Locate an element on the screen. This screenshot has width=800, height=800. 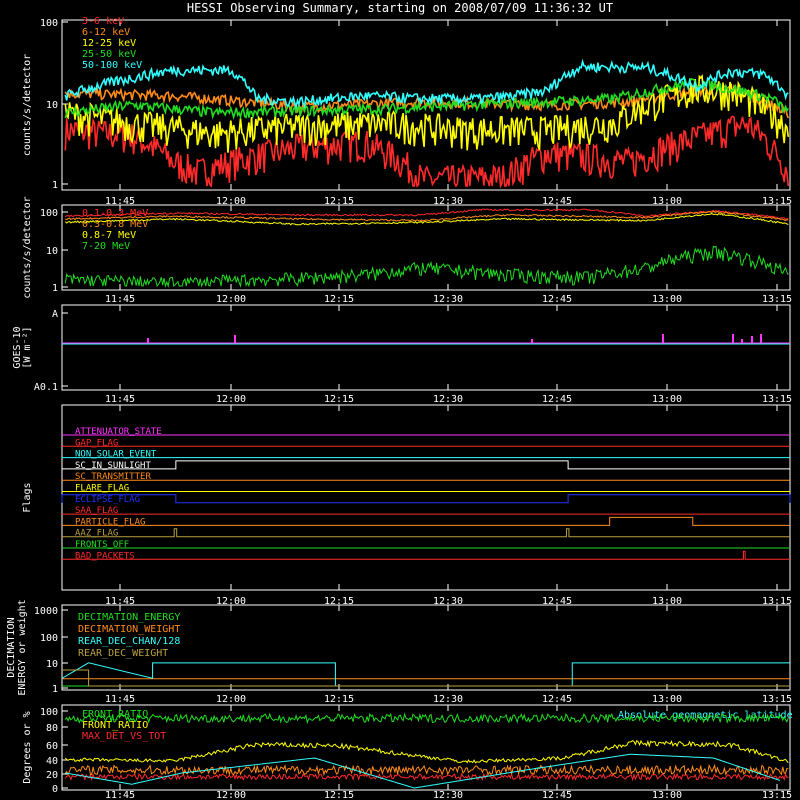
legend-entry: 0.1-0.3 MeV is located at coordinates (115, 213).